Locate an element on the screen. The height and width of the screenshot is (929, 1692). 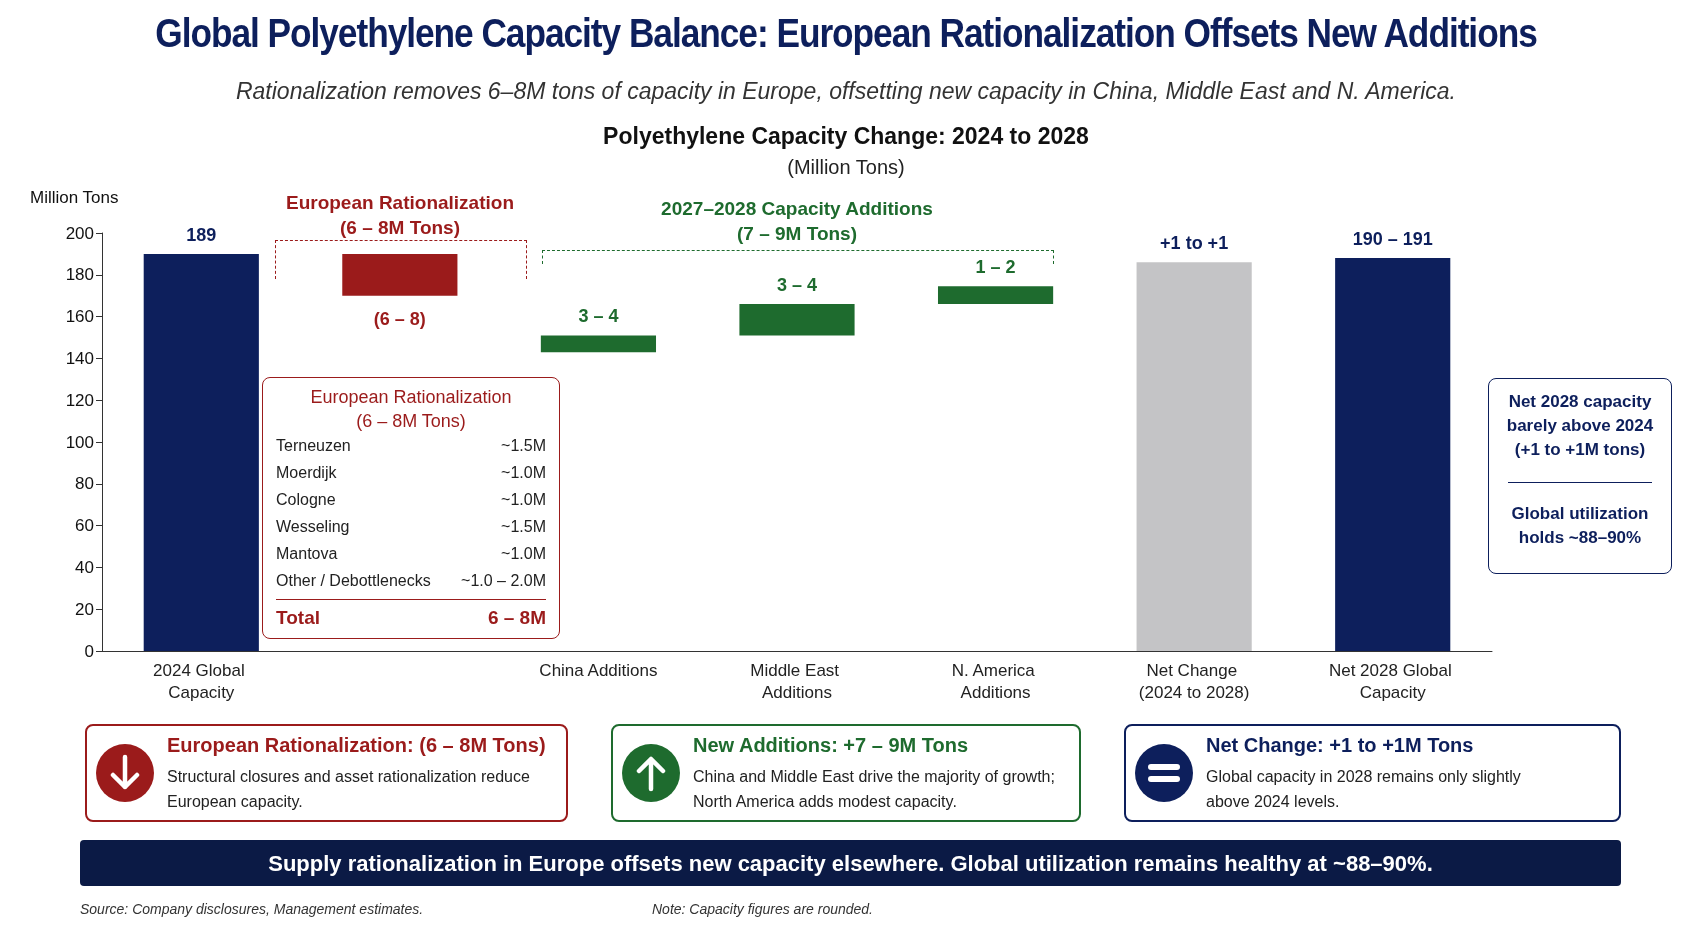
text: Structural closures and asset rationalization reduce European capacity. is located at coordinates (348, 789).